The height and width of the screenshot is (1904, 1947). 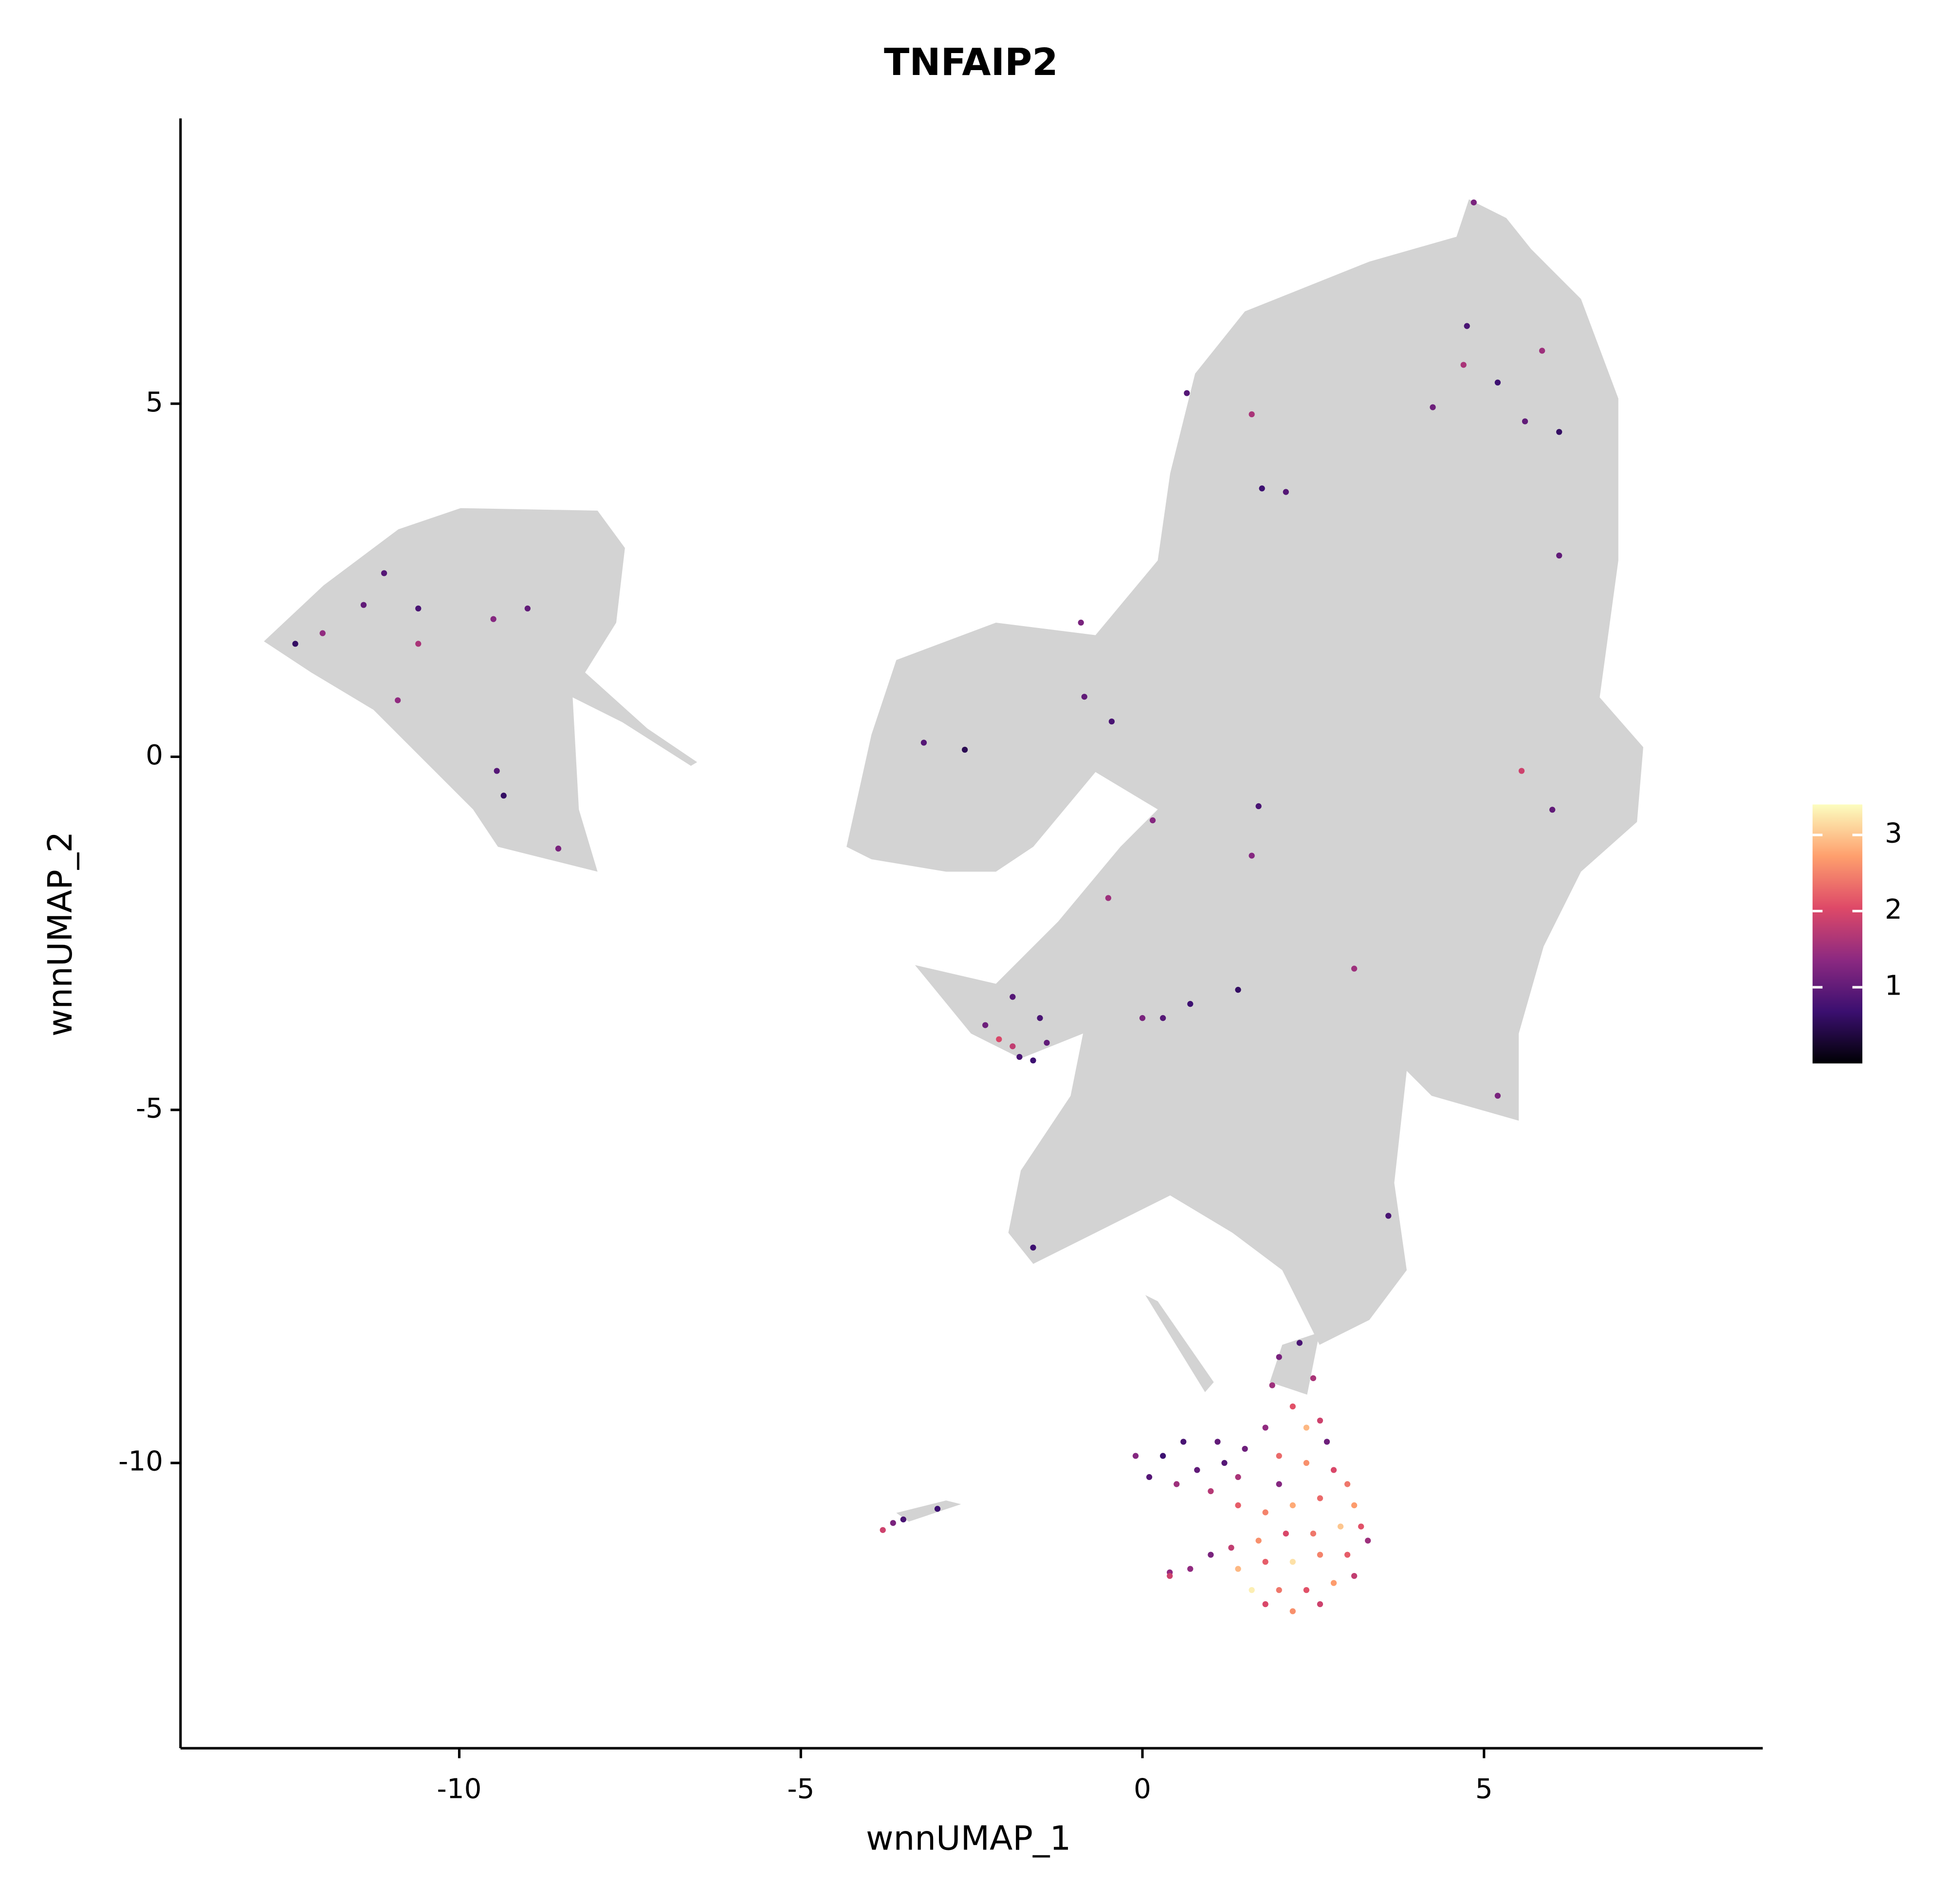 What do you see at coordinates (1893, 834) in the screenshot?
I see `colorbar-tick-label: 3` at bounding box center [1893, 834].